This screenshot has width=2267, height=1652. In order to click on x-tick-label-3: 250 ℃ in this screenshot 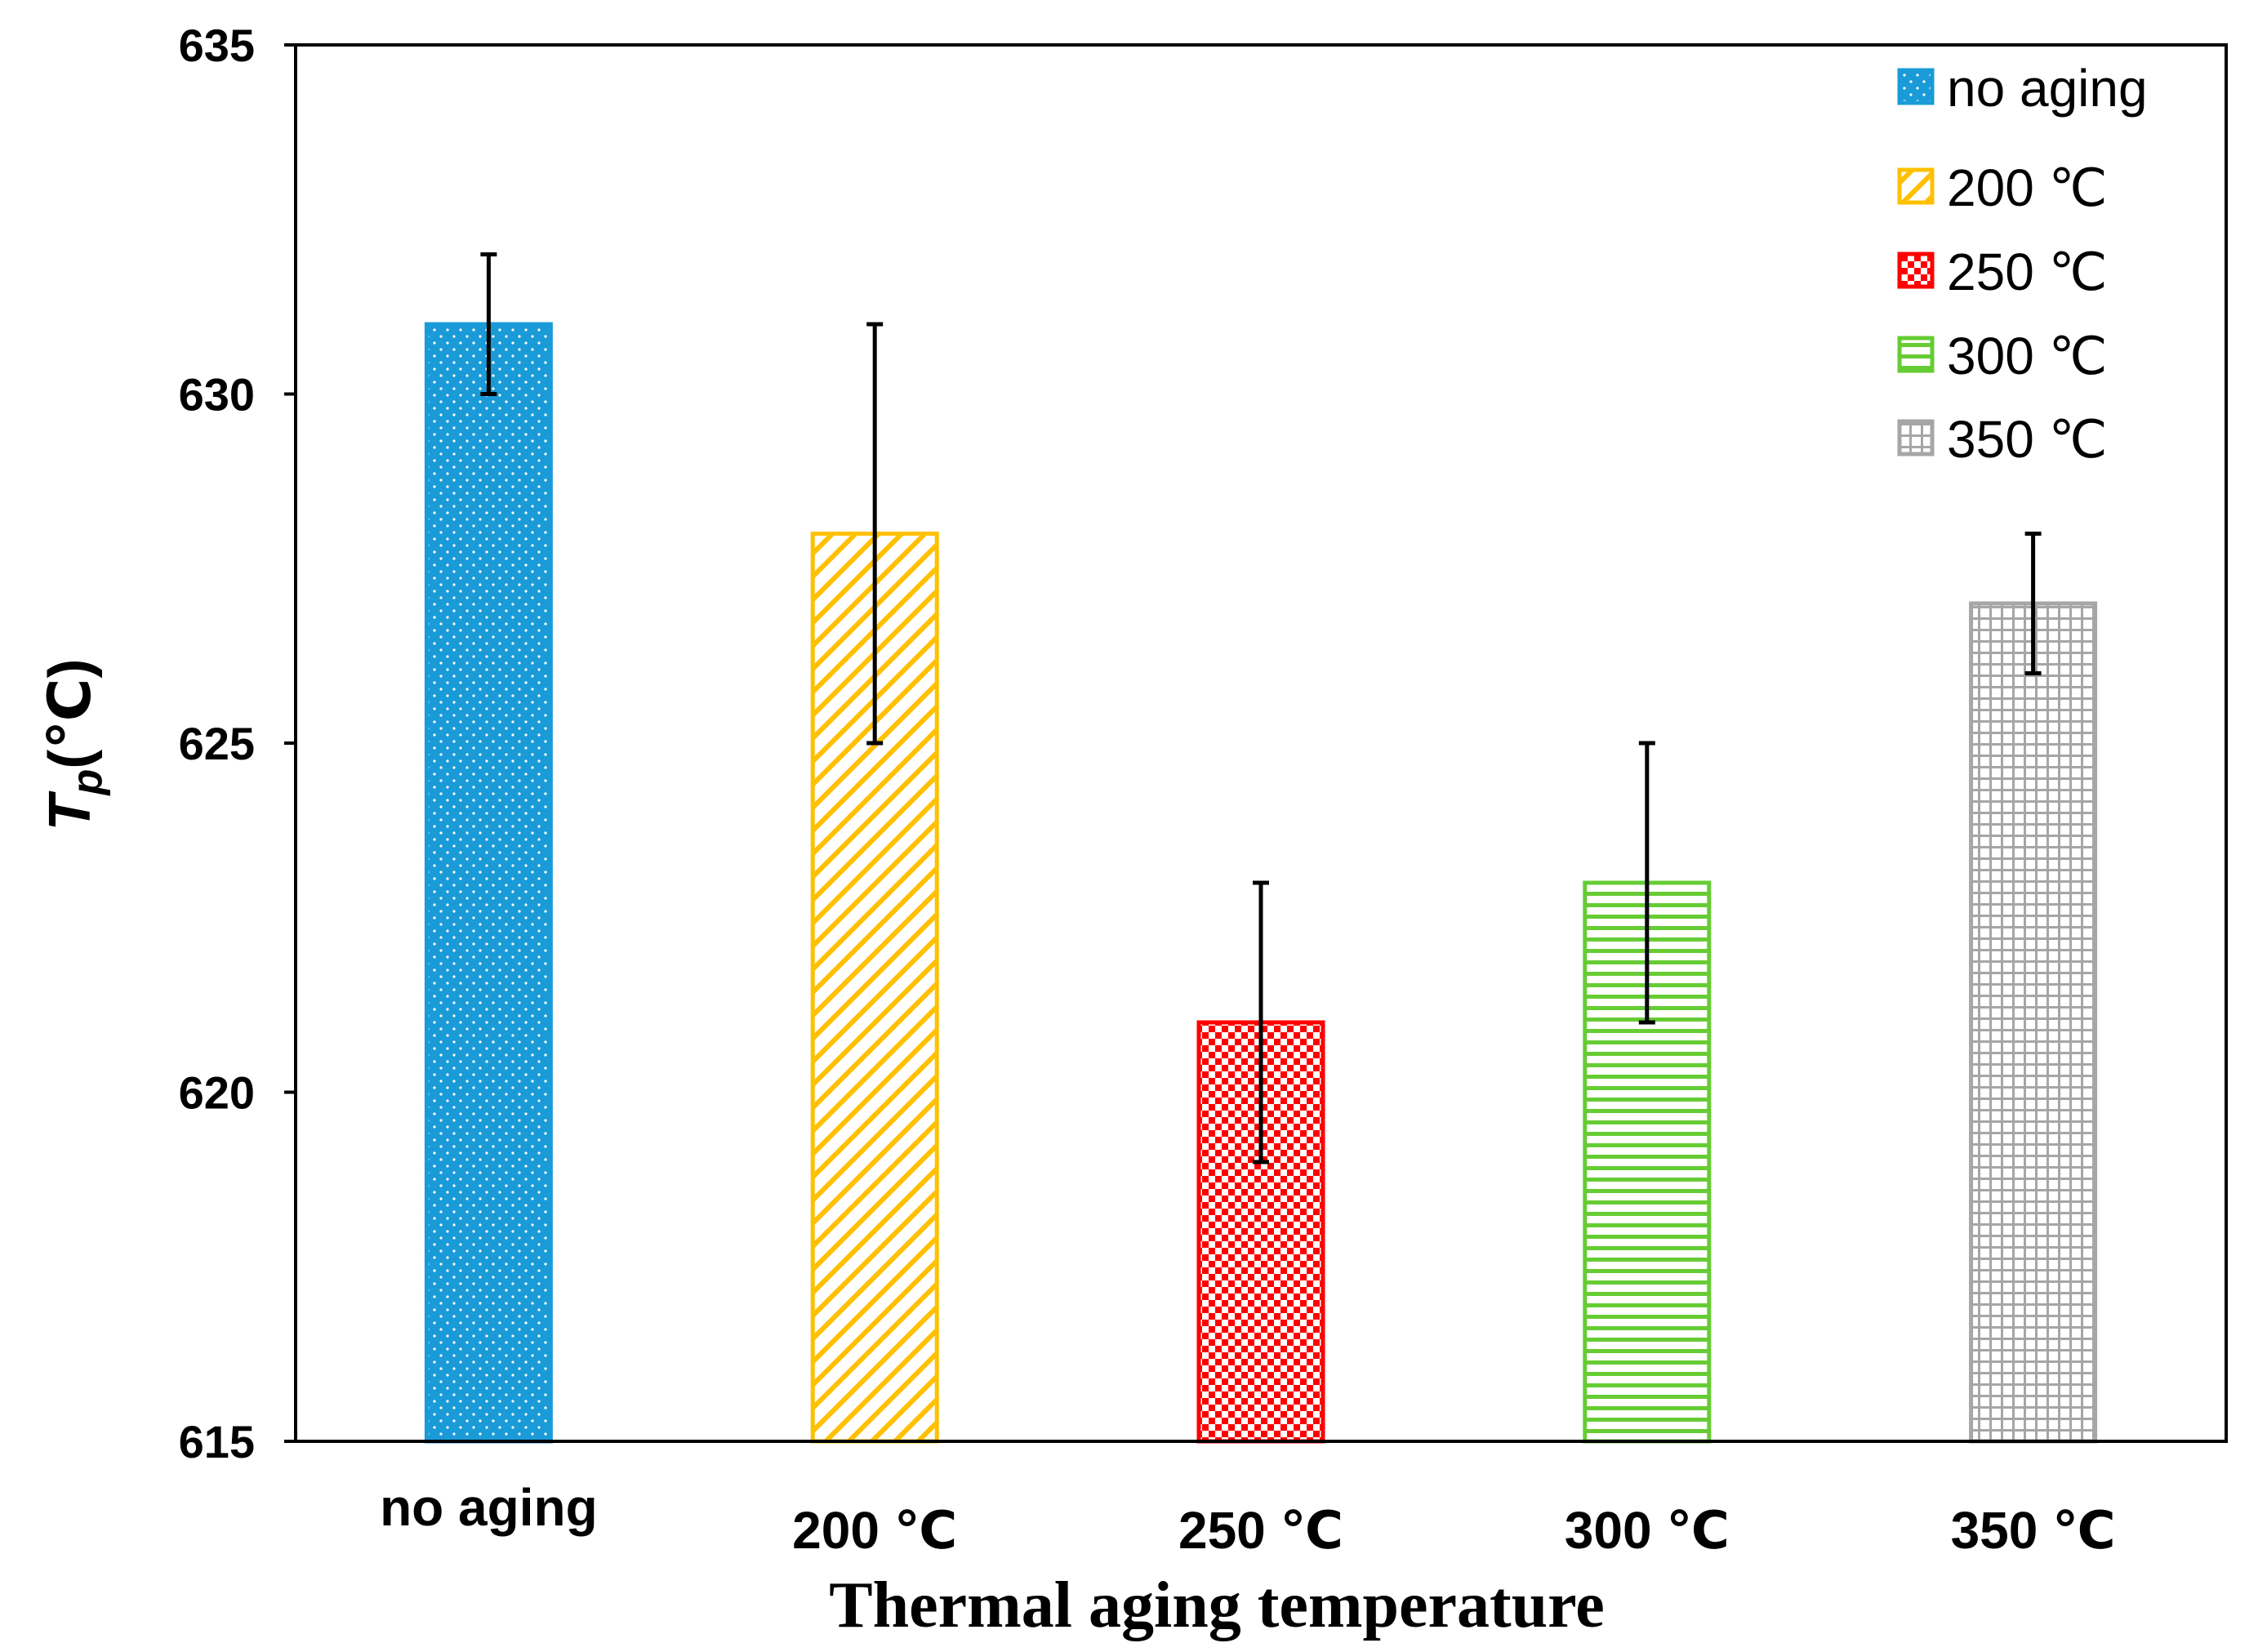, I will do `click(1260, 1530)`.